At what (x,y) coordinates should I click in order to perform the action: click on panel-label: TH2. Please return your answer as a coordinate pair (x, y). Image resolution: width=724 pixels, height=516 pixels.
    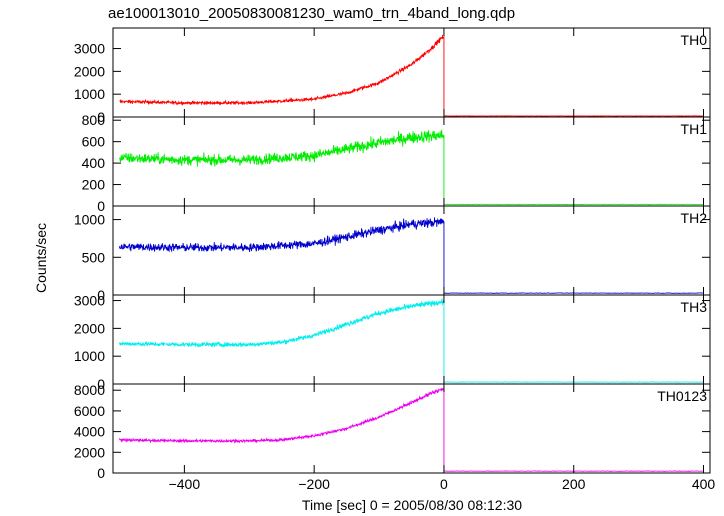
    Looking at the image, I should click on (694, 218).